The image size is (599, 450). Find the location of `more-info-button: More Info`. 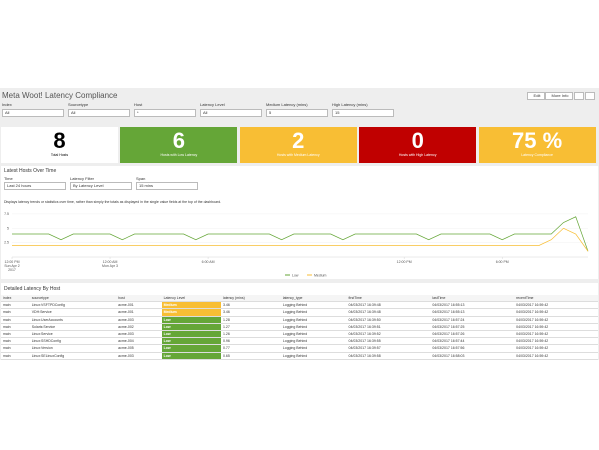

more-info-button: More Info is located at coordinates (559, 96).